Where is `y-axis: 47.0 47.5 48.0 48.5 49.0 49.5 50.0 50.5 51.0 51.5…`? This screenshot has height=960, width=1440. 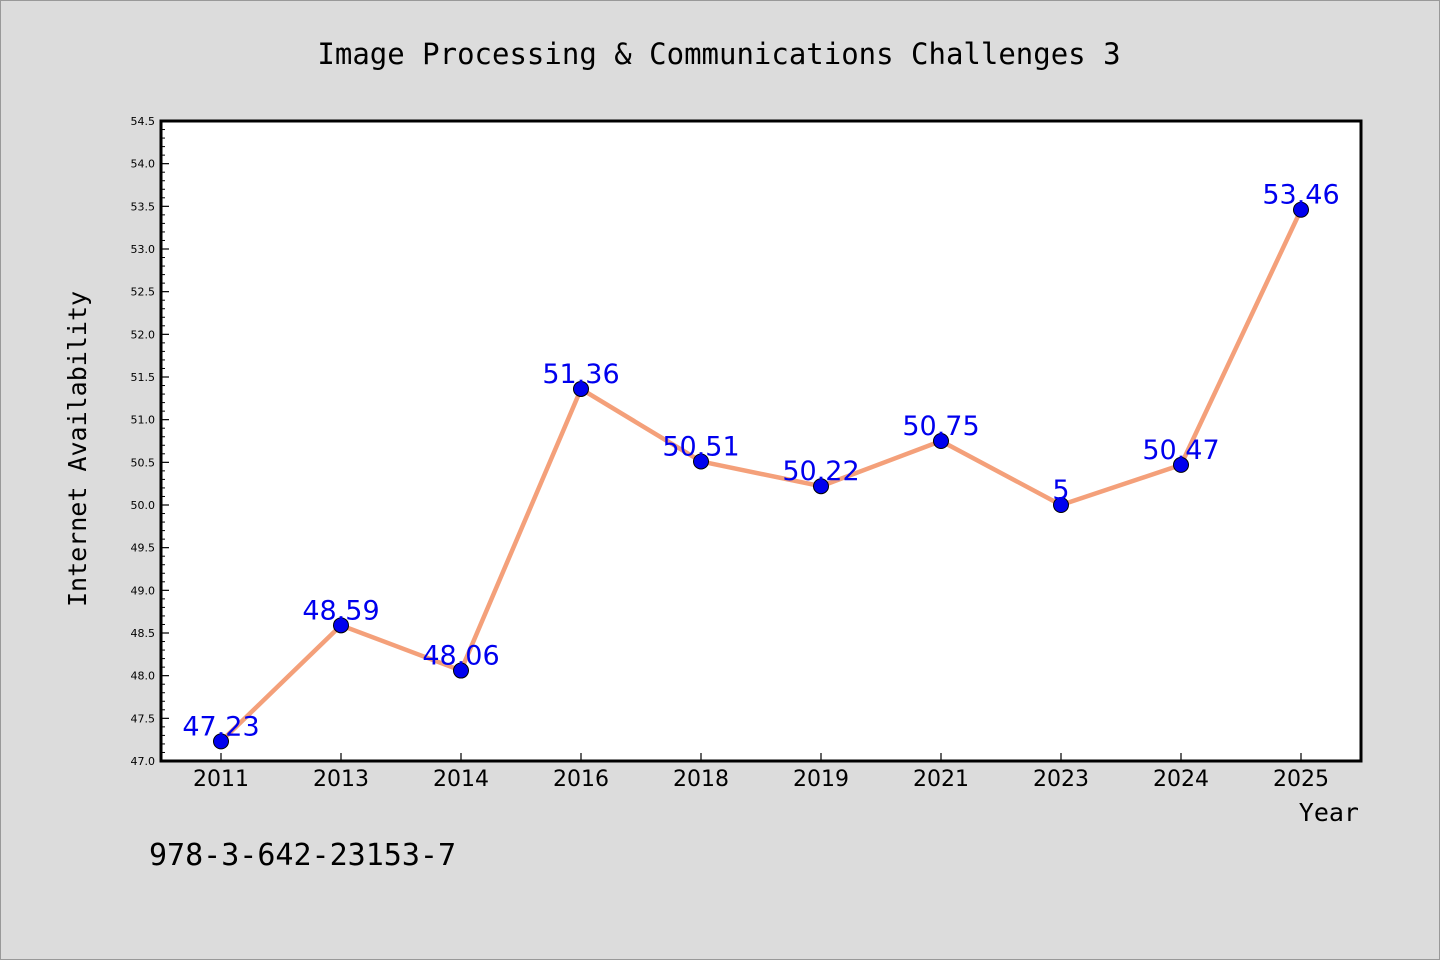
y-axis: 47.0 47.5 48.0 48.5 49.0 49.5 50.0 50.5 51.0 51.5… is located at coordinates (150, 441).